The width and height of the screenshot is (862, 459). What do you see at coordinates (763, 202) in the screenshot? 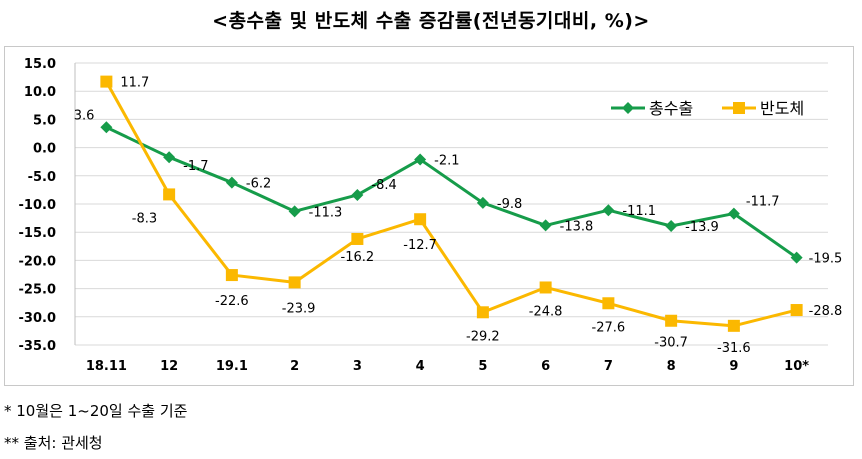
I see `data-label: -11.7` at bounding box center [763, 202].